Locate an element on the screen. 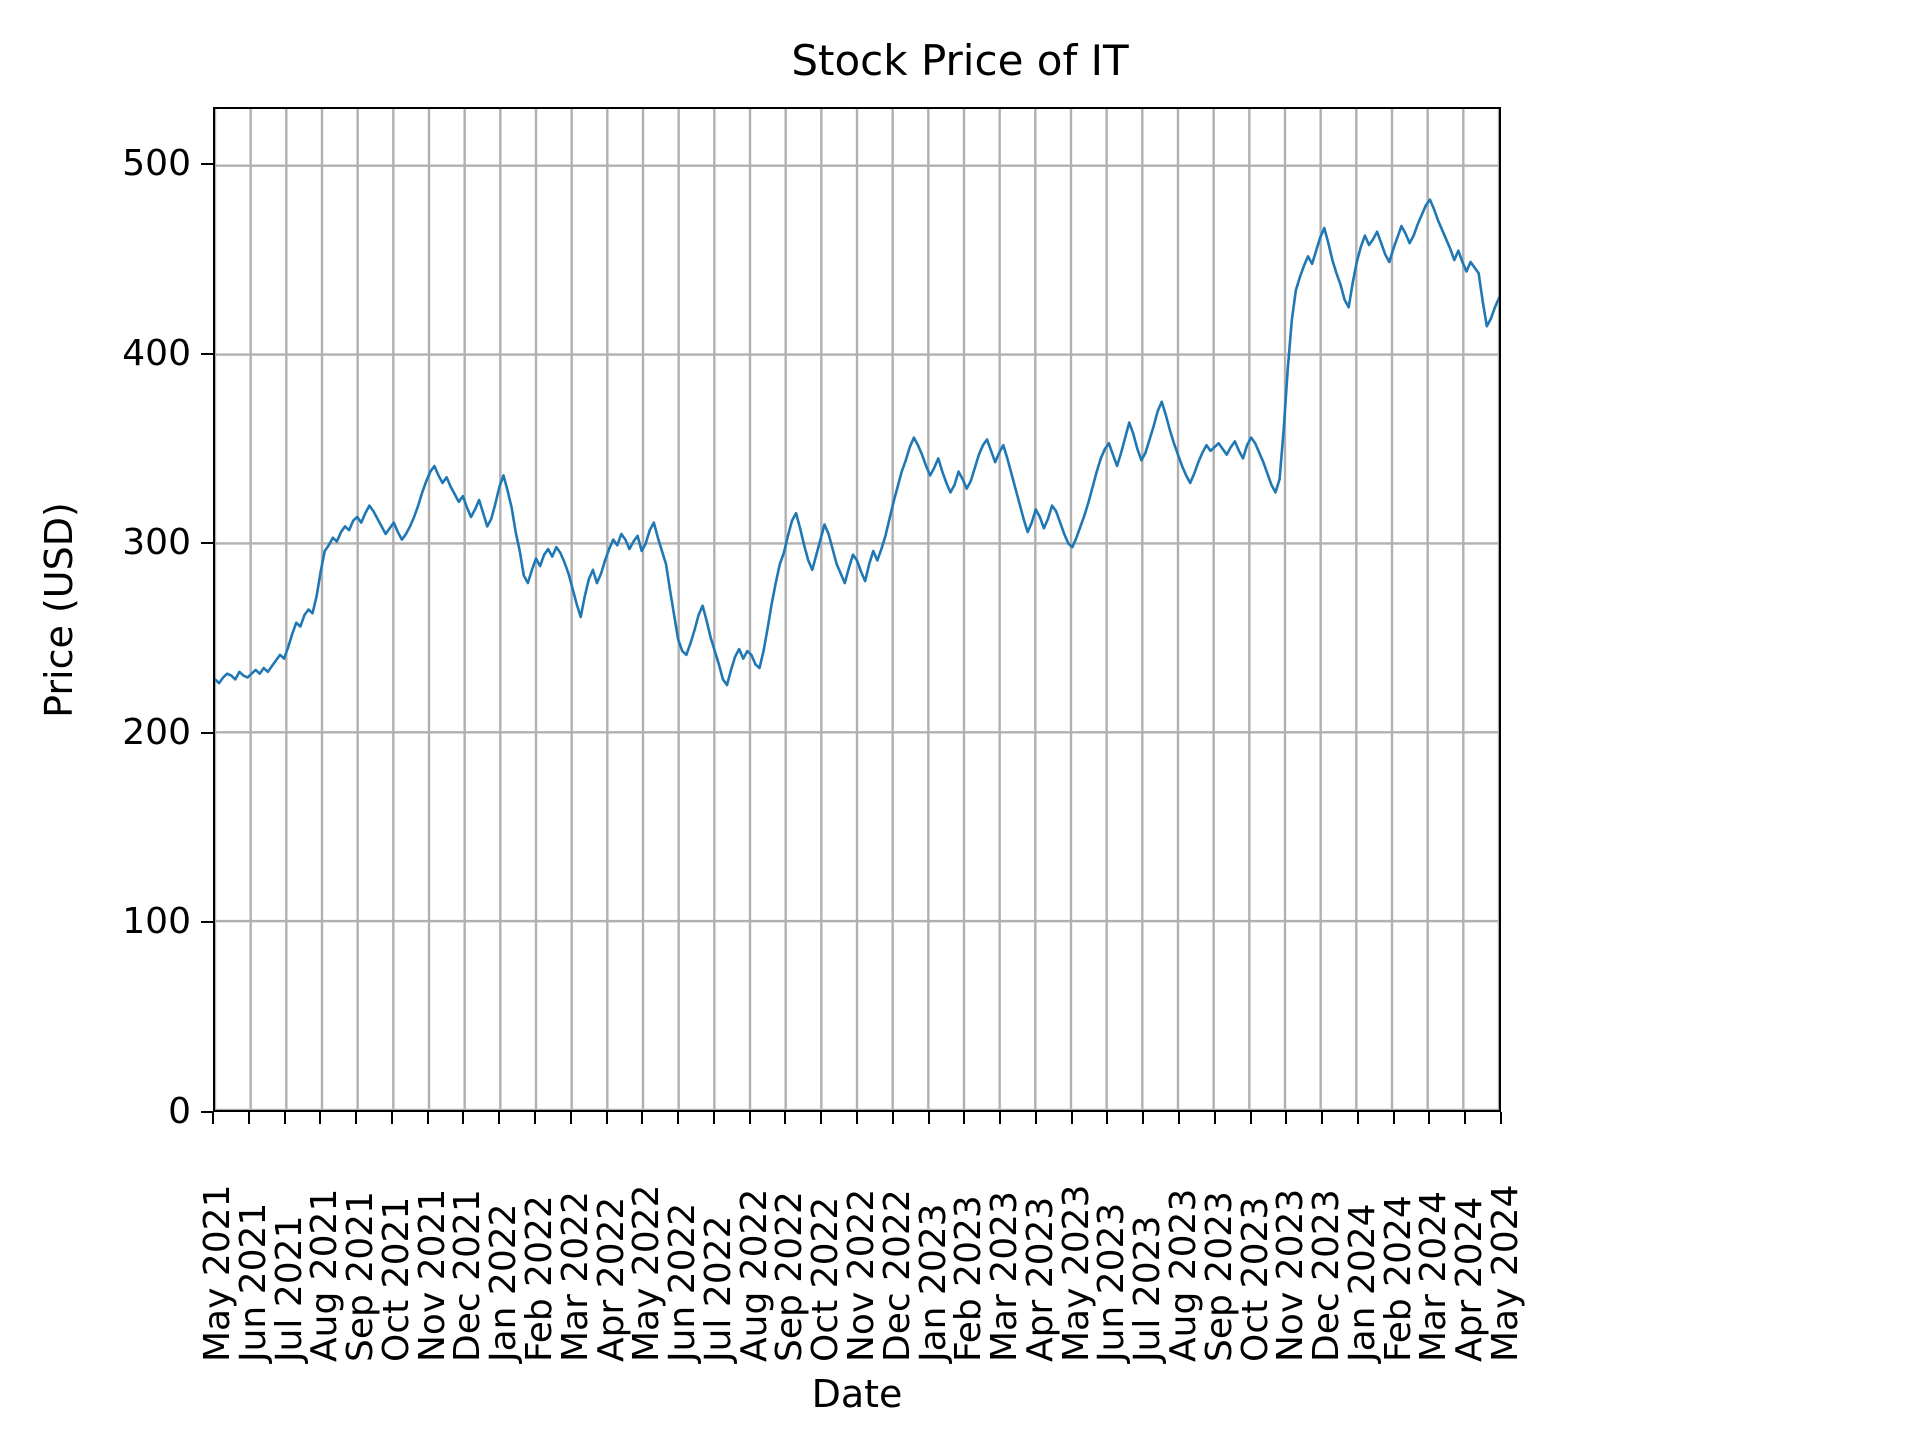  x-axis-tick-label: Aug 2023 is located at coordinates (1183, 1275).